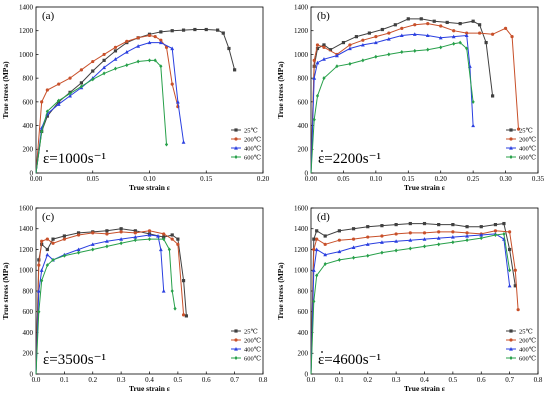  Describe the element at coordinates (93, 179) in the screenshot. I see `x-tick-label: 0.05` at that location.